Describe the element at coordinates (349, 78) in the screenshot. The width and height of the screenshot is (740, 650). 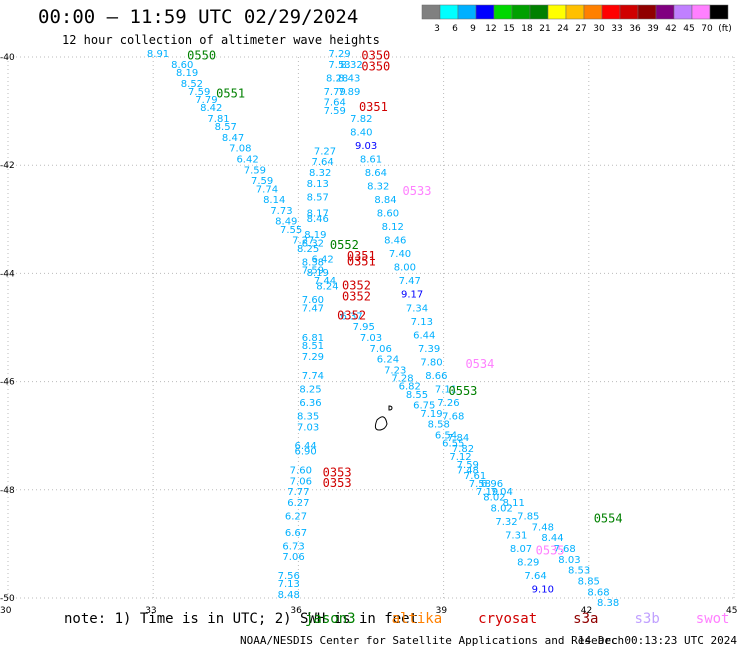
I see `wave-height-value: 8.43` at that location.